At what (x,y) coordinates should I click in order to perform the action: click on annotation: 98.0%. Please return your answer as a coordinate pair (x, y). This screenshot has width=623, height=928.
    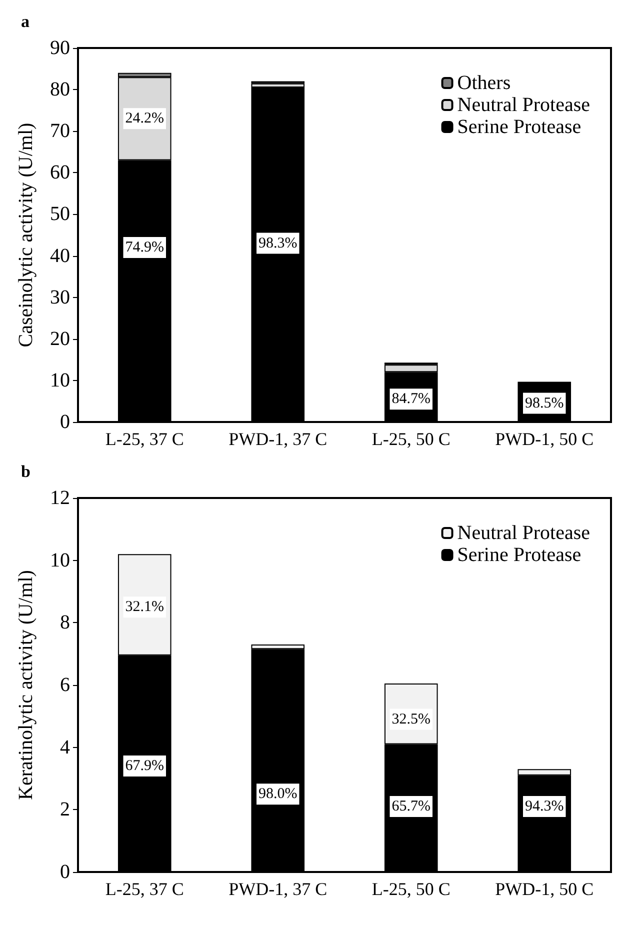
    Looking at the image, I should click on (278, 794).